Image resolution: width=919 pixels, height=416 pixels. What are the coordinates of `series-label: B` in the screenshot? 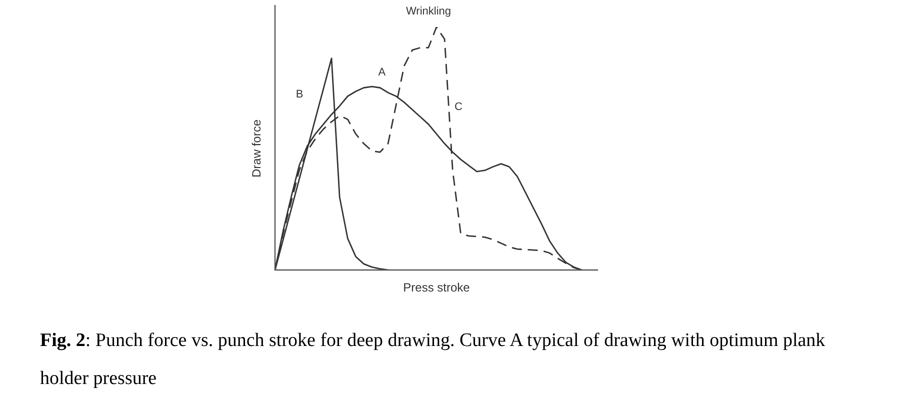 It's located at (300, 94).